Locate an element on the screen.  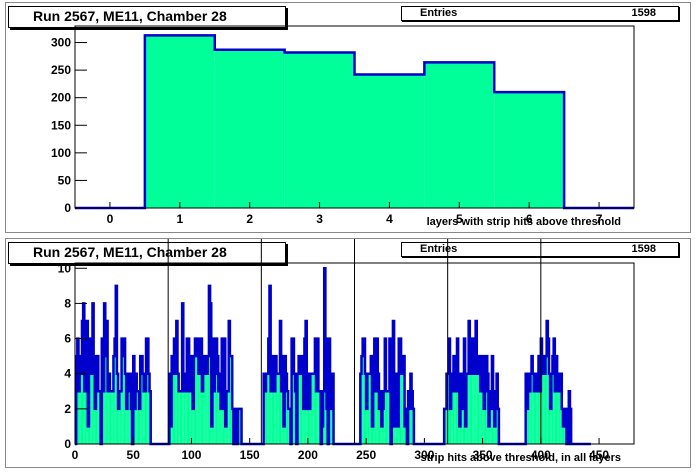
y-tick-label: 250 is located at coordinates (61, 70).